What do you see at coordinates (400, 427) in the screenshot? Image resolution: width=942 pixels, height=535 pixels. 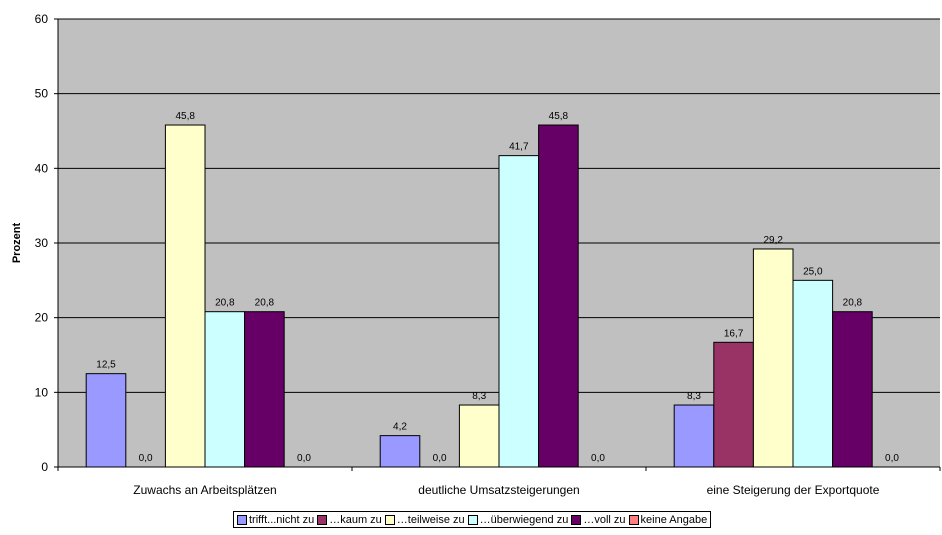 I see `bar-value-label: 4,2` at bounding box center [400, 427].